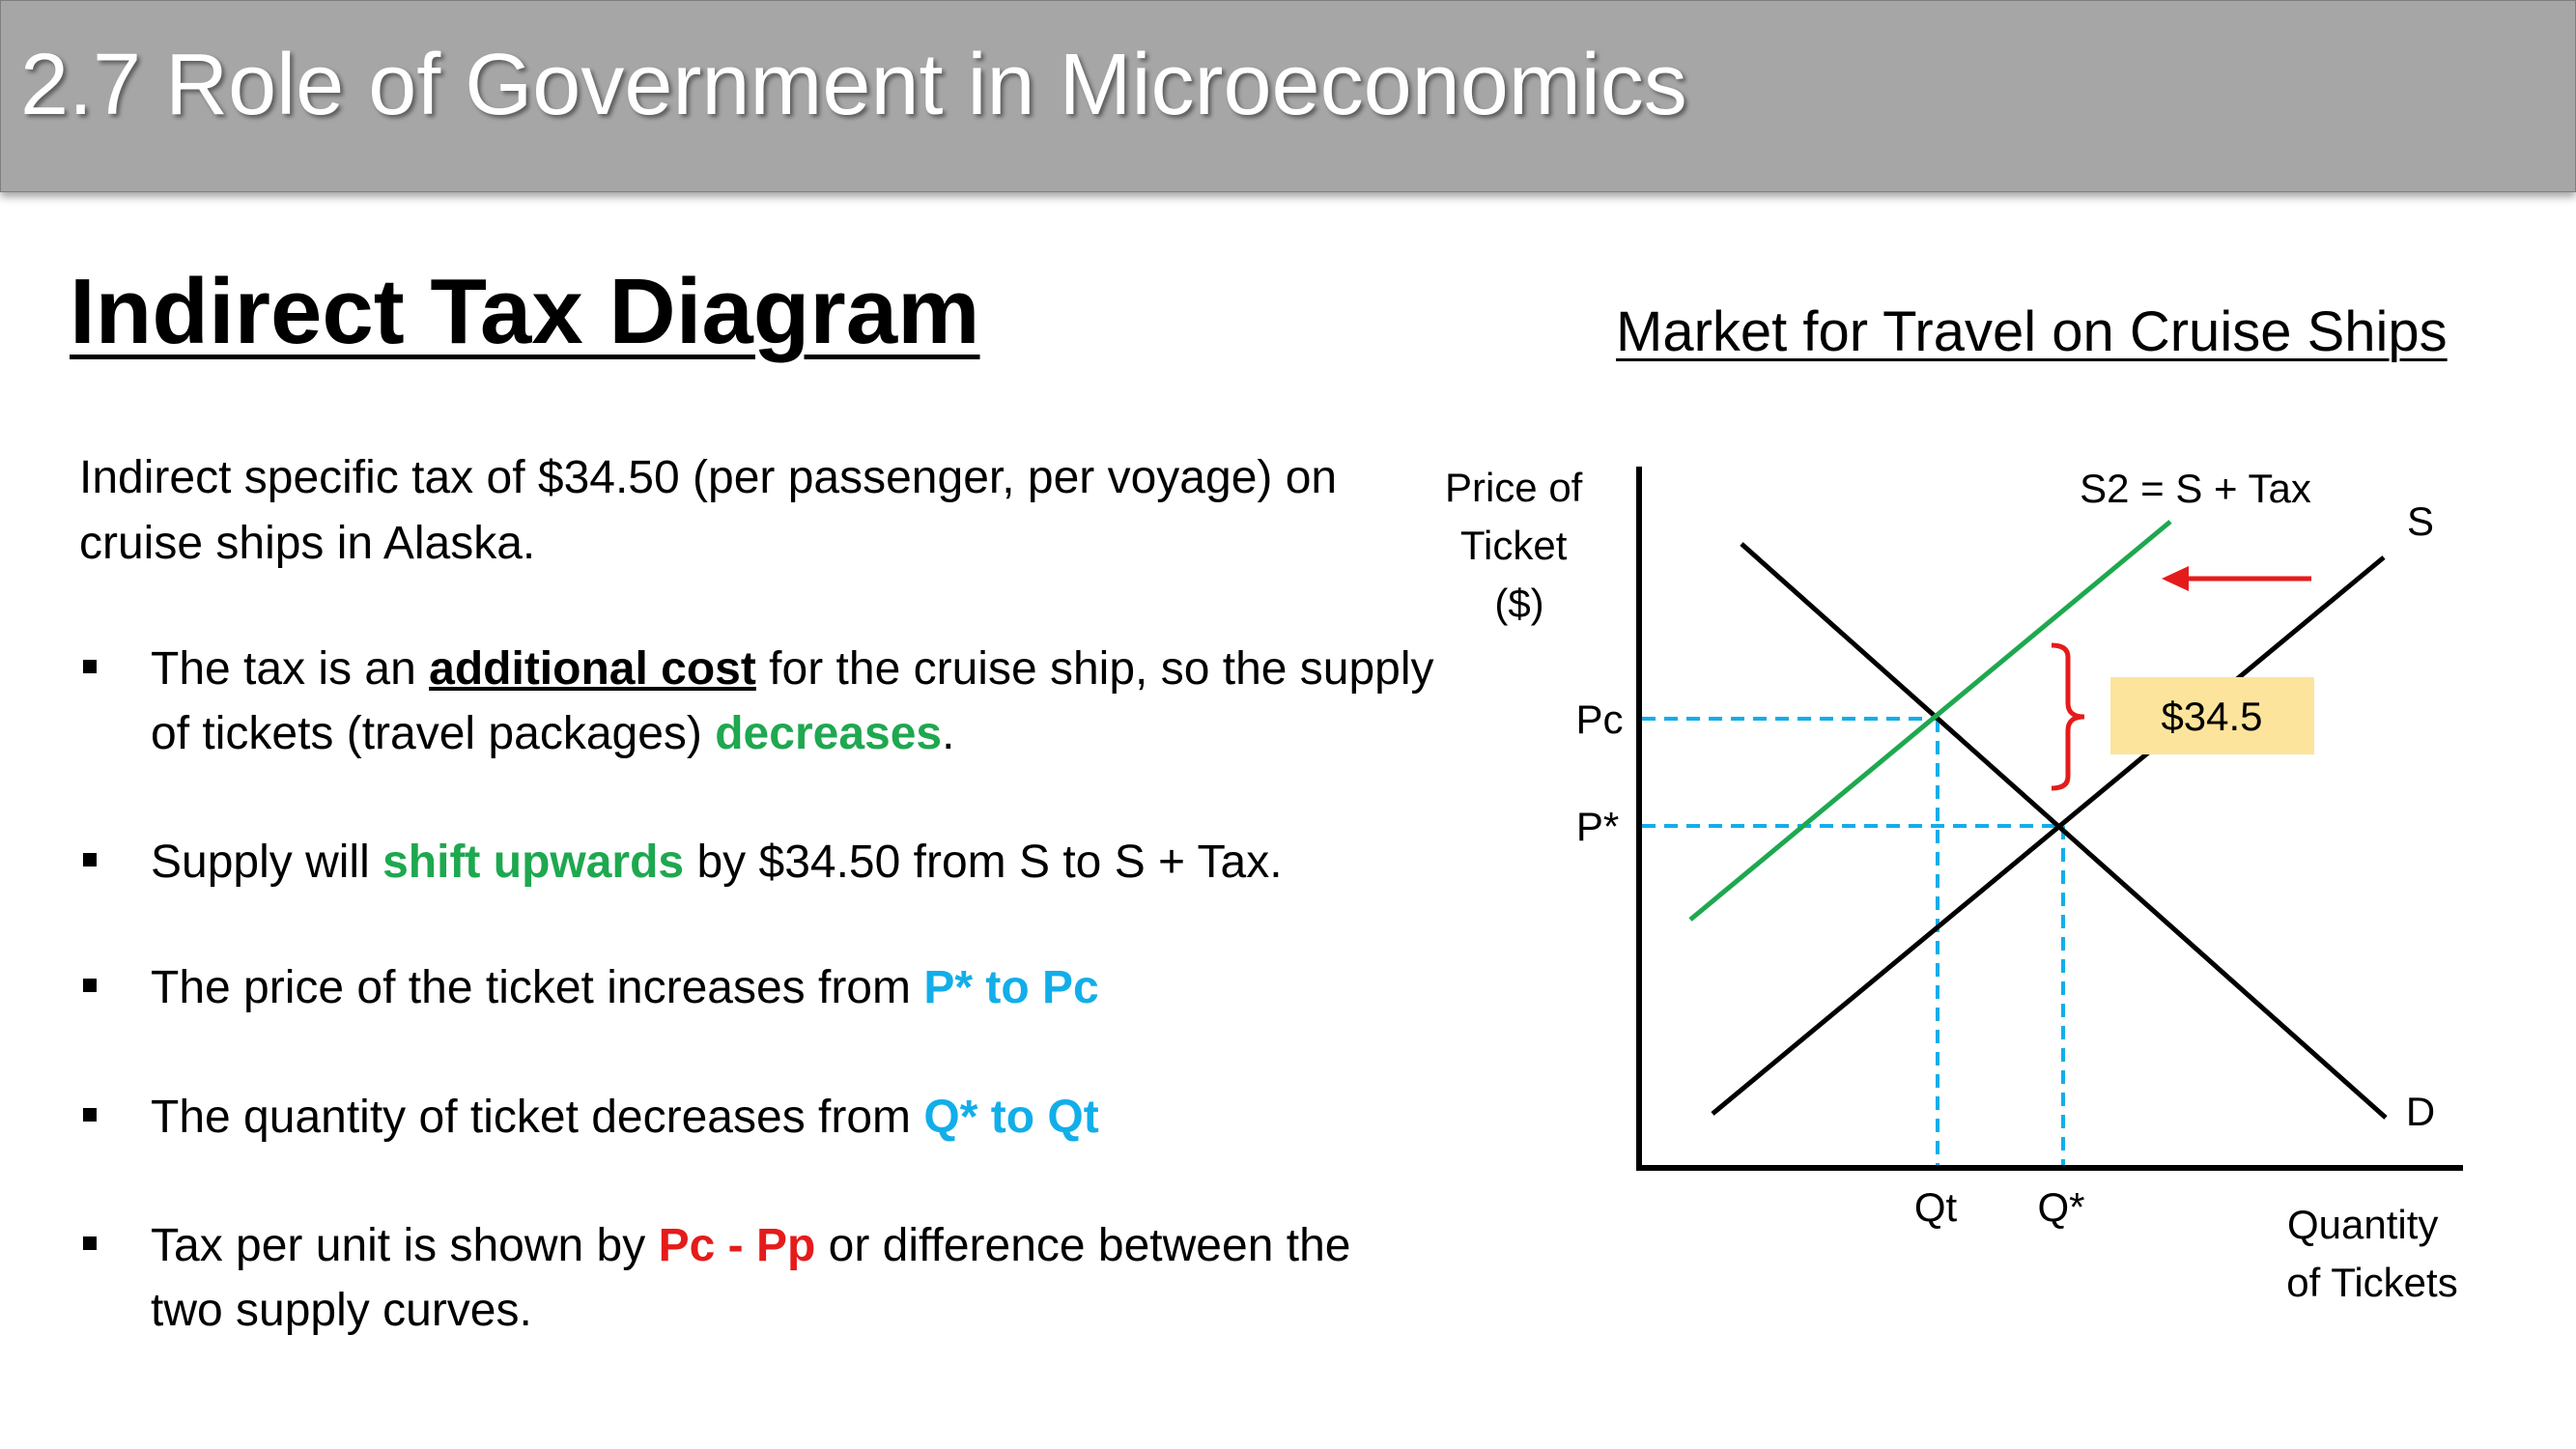 The width and height of the screenshot is (2576, 1449). I want to click on y-axis-label-line-1: Price of, so click(1514, 487).